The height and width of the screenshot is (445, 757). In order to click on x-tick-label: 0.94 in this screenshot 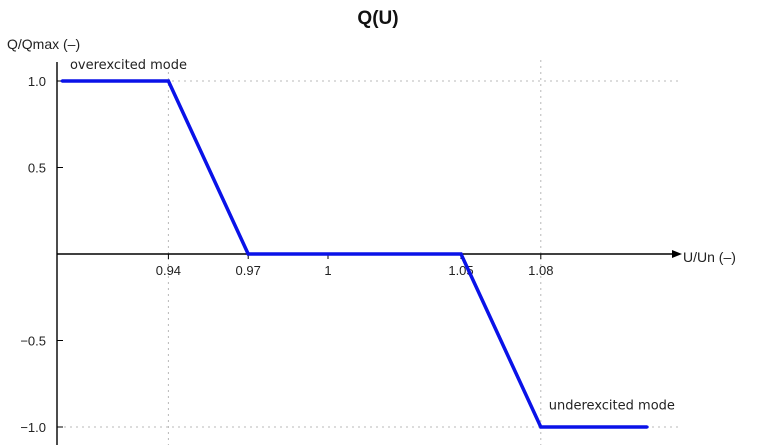, I will do `click(168, 270)`.